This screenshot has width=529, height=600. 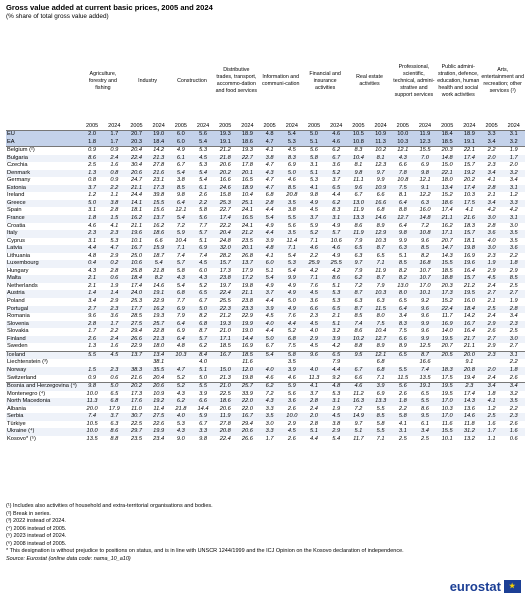 What do you see at coordinates (447, 355) in the screenshot?
I see `table-cell: 20.5` at bounding box center [447, 355].